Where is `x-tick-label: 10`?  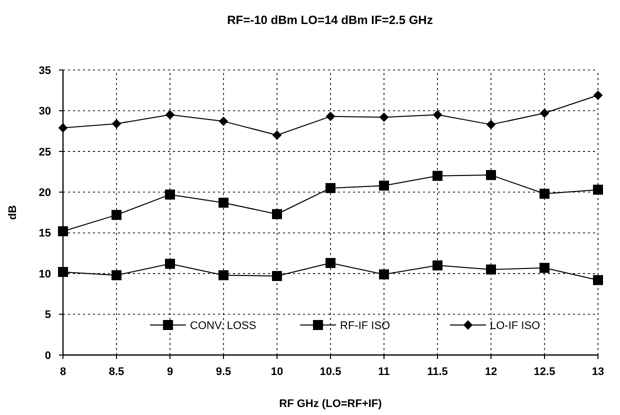 x-tick-label: 10 is located at coordinates (277, 372).